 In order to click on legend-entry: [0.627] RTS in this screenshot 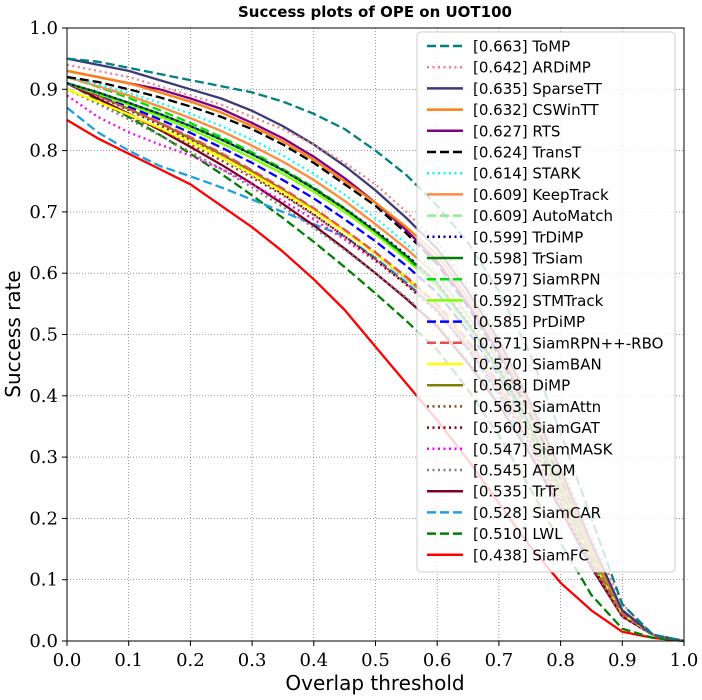, I will do `click(516, 131)`.